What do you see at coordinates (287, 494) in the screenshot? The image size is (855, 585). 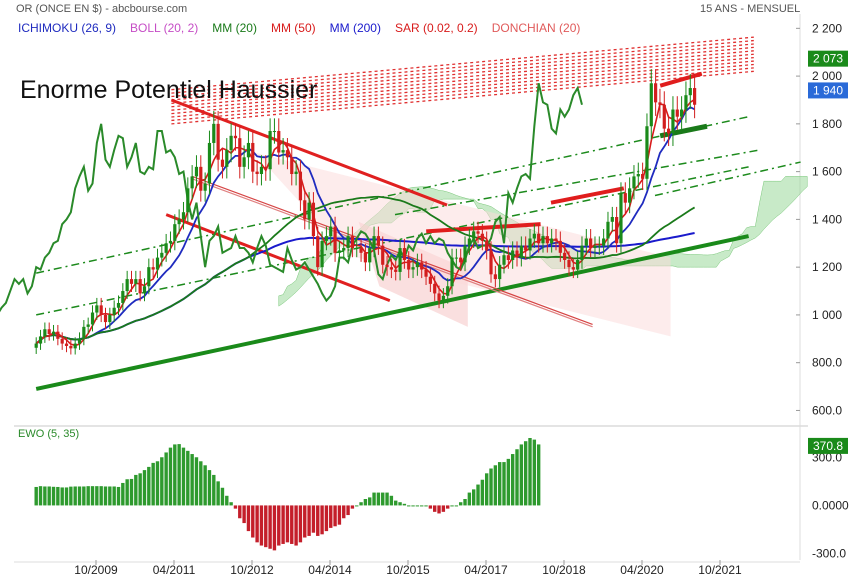 I see `ewo-bars-group` at bounding box center [287, 494].